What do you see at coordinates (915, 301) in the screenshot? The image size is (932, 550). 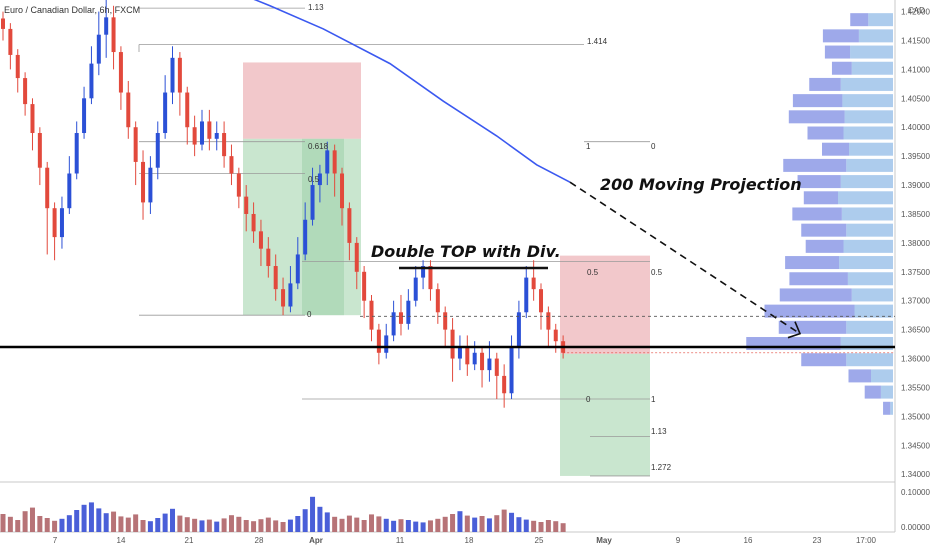 I see `price-tick-label: 1.37000` at bounding box center [915, 301].